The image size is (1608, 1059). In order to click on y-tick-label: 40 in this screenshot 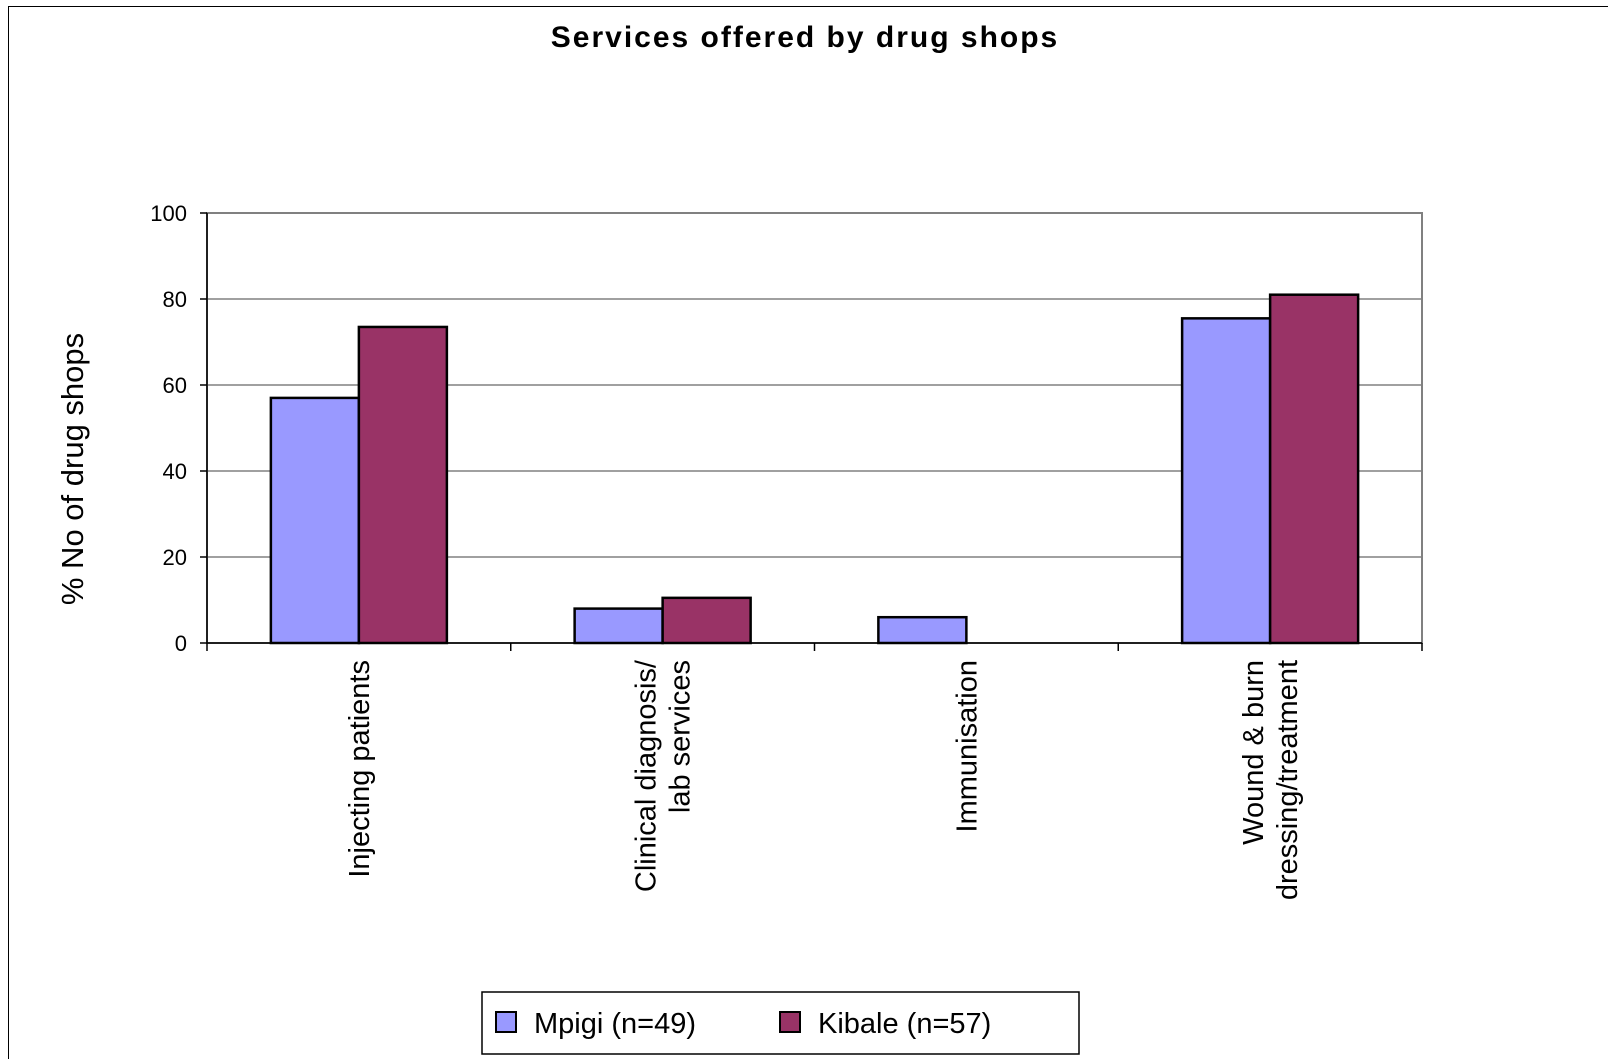, I will do `click(175, 471)`.